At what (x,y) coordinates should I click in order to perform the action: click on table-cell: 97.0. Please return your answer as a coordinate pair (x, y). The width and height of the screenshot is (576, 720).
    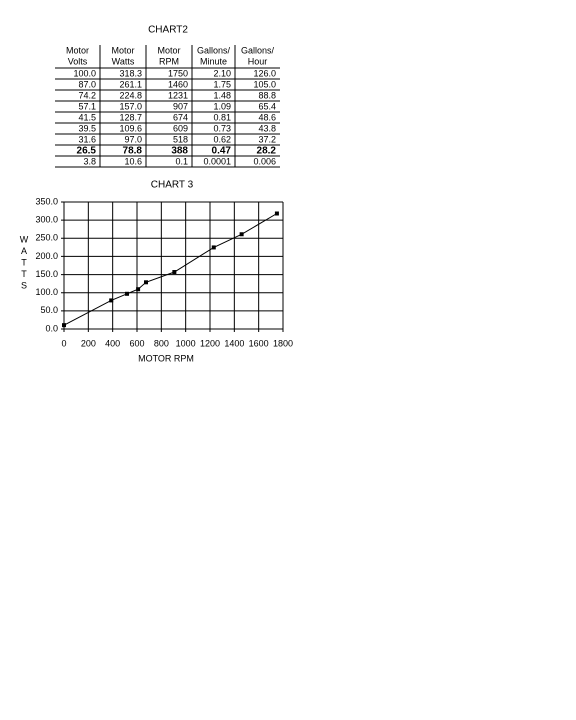
    Looking at the image, I should click on (133, 139).